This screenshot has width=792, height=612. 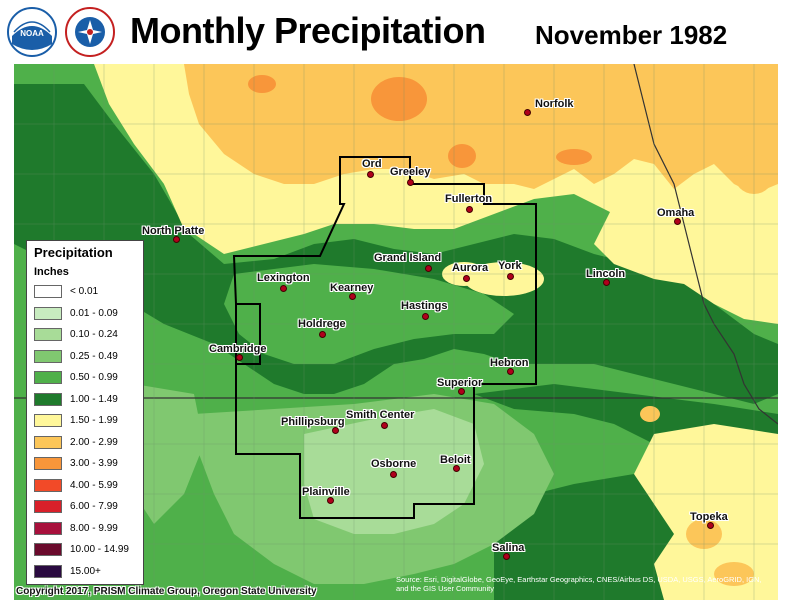 What do you see at coordinates (173, 231) in the screenshot?
I see `city-label: North Platte` at bounding box center [173, 231].